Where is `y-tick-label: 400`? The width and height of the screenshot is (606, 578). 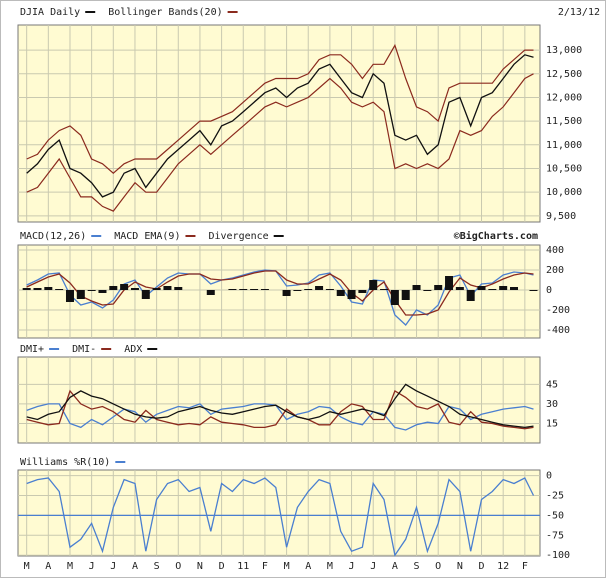
y-tick-label: 400 is located at coordinates (555, 250).